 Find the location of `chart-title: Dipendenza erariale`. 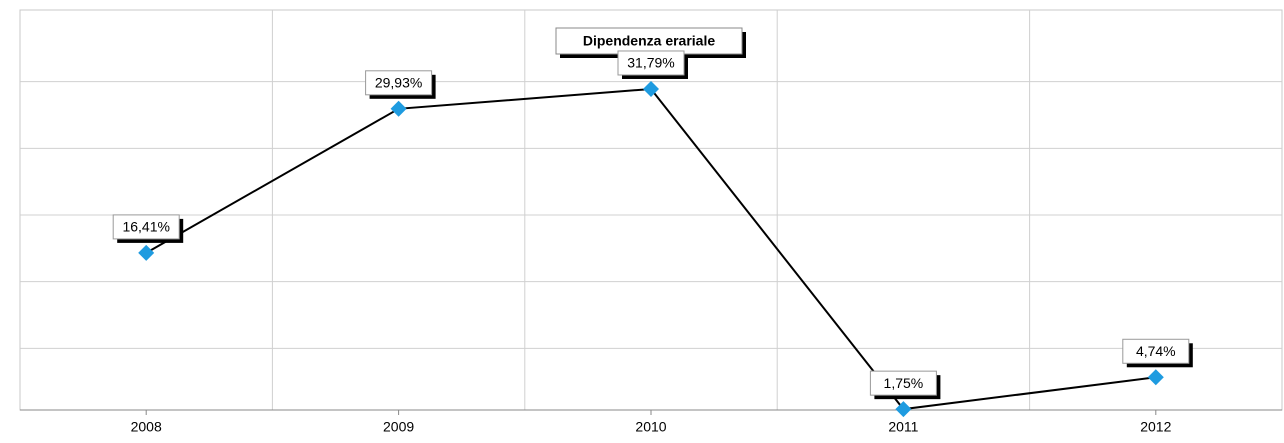

chart-title: Dipendenza erariale is located at coordinates (649, 41).